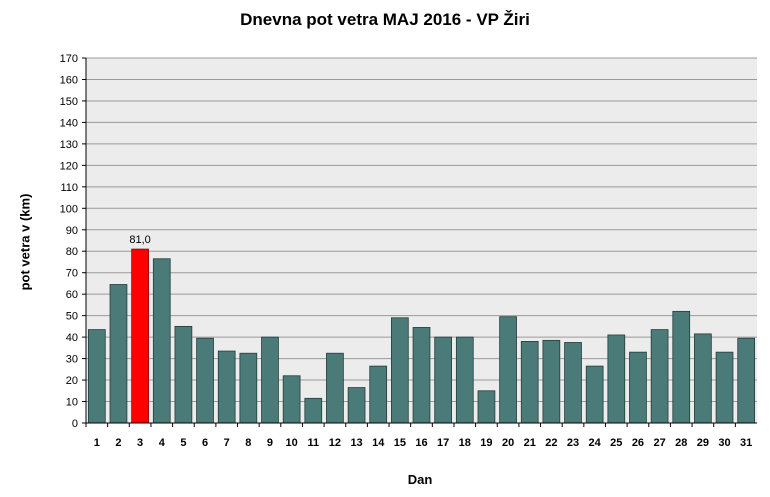 This screenshot has width=770, height=497. What do you see at coordinates (69, 123) in the screenshot?
I see `y-tick-label: 140` at bounding box center [69, 123].